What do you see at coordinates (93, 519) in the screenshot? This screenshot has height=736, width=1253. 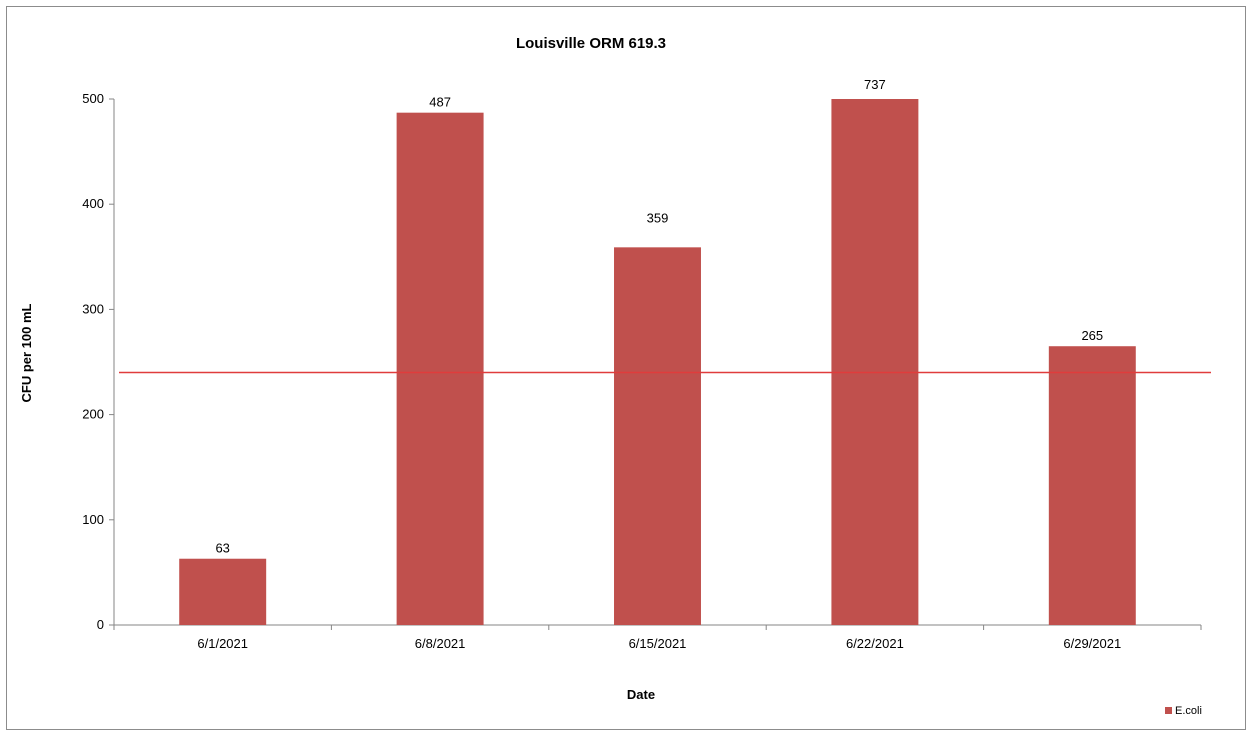 I see `y-tick-label: 100` at bounding box center [93, 519].